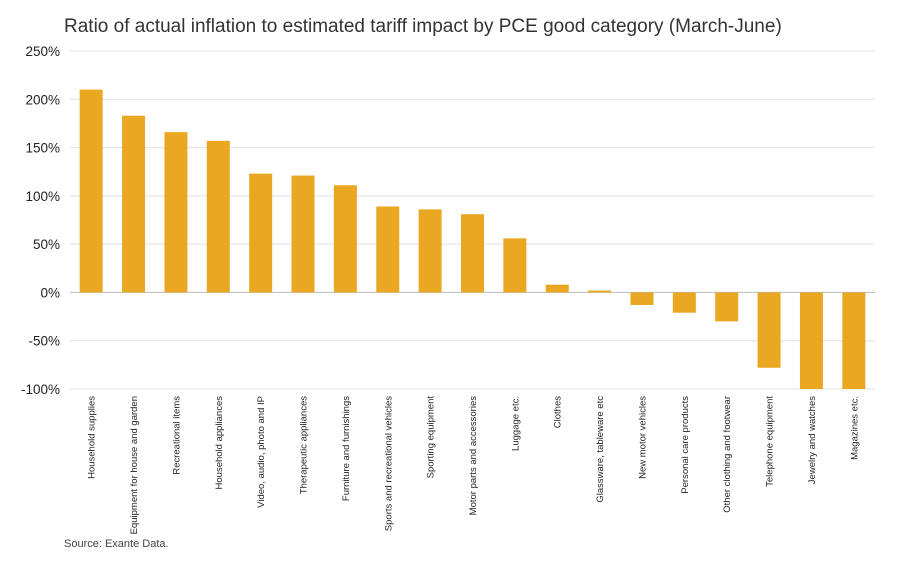 This screenshot has height=572, width=904. I want to click on x-category-label: Sporting equipment, so click(431, 437).